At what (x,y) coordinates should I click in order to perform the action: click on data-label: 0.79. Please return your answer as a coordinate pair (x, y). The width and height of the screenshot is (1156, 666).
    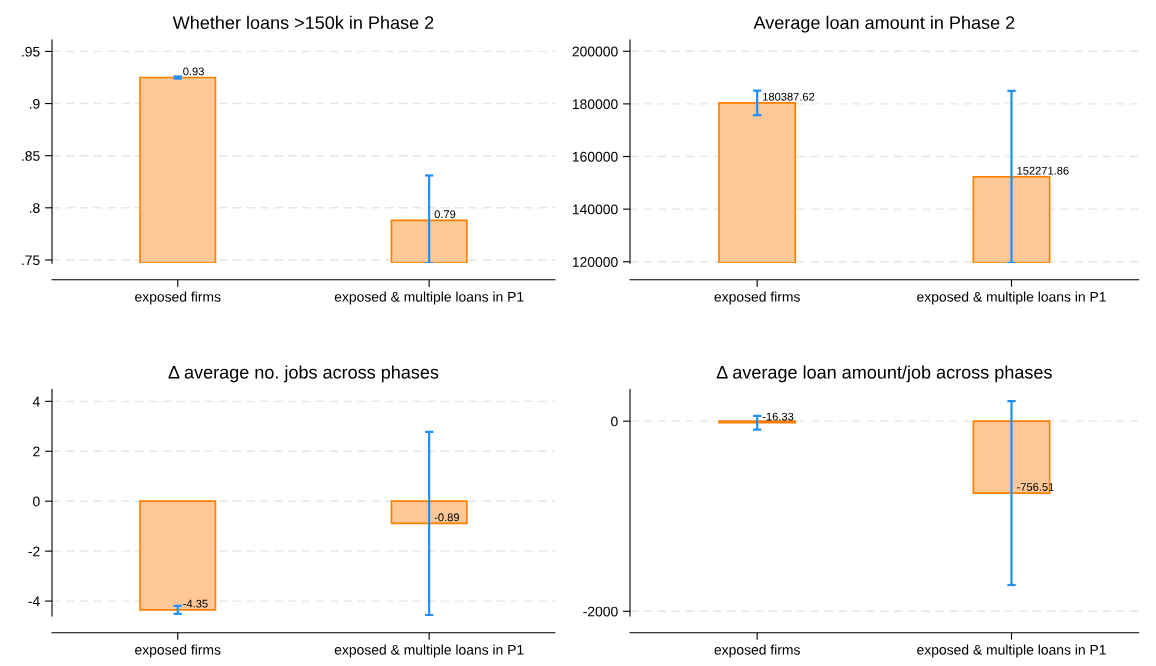
    Looking at the image, I should click on (445, 214).